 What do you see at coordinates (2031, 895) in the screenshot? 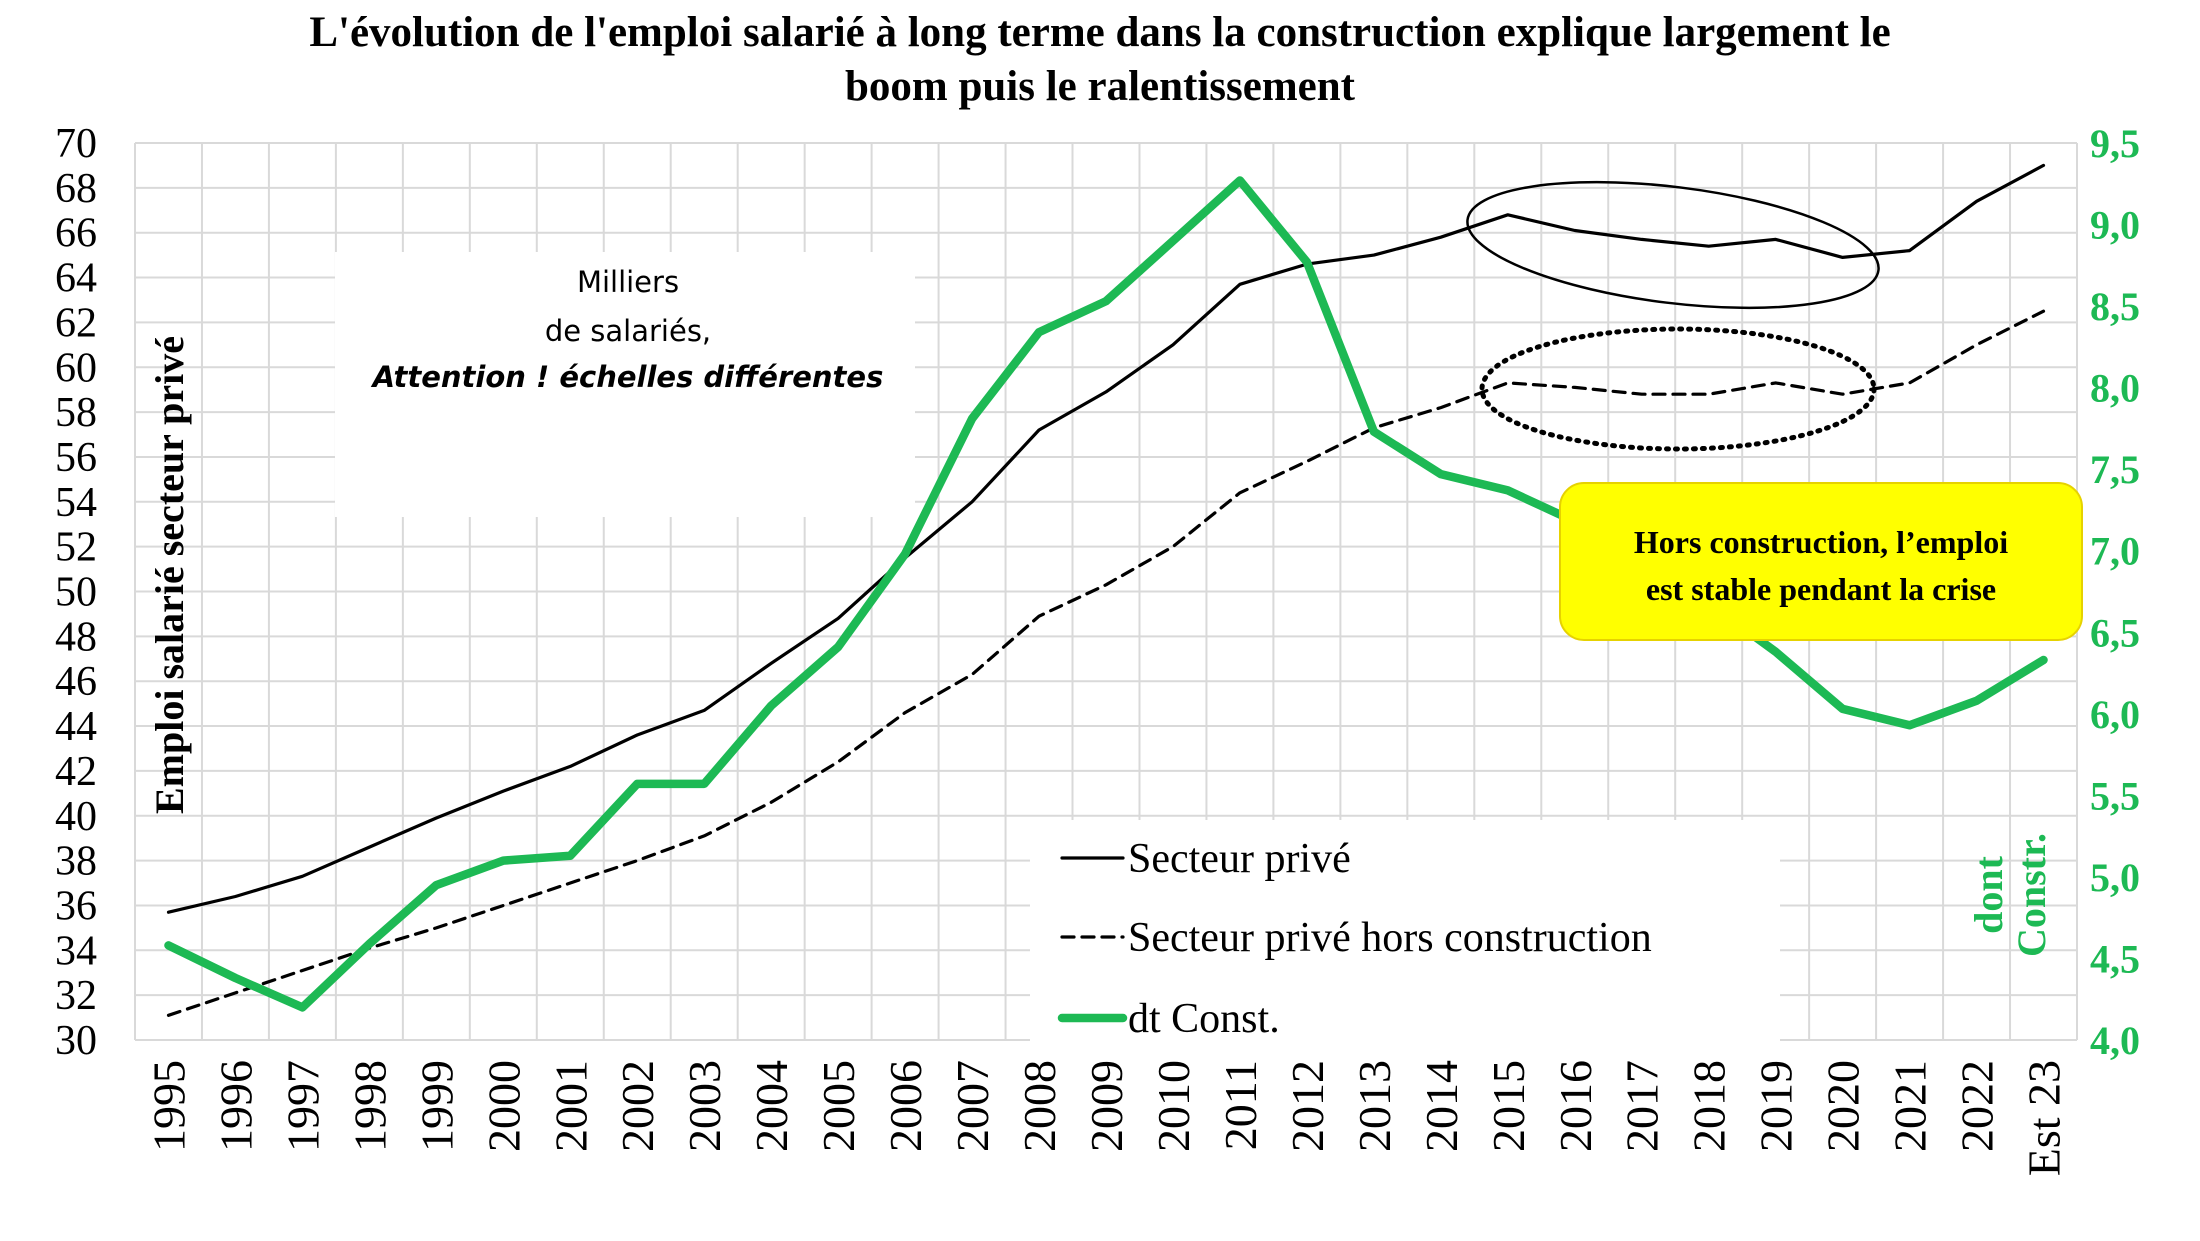
I see `y-axis-right-label-line-2: Constr.` at bounding box center [2031, 895].